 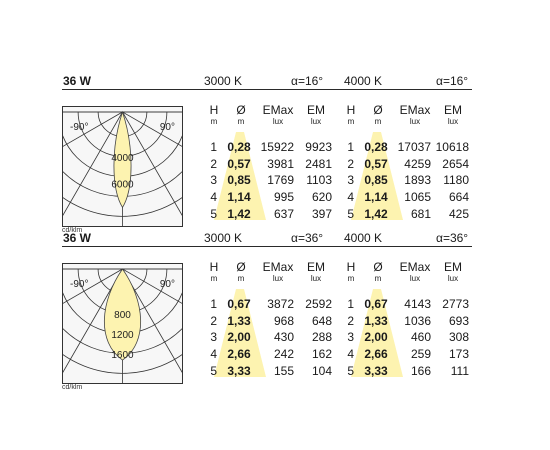 I want to click on section-header: 36 W 3000 K α=16° 4000 K α=16°, so click(x=267, y=81).